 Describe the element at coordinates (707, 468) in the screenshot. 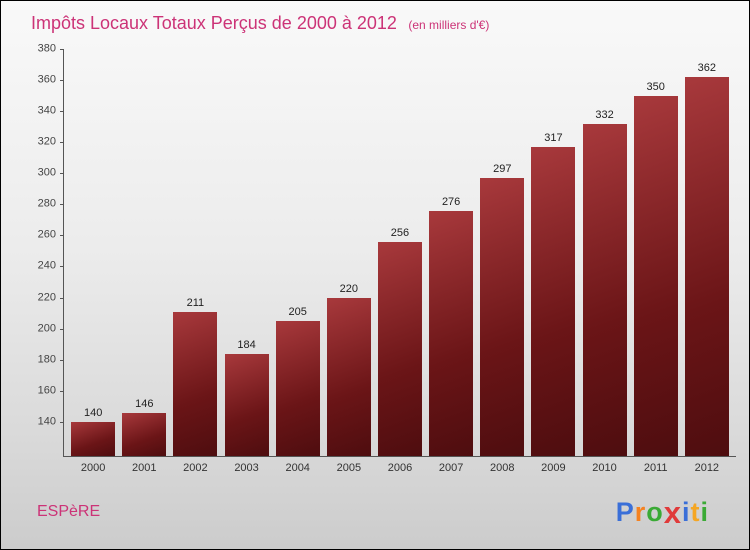

I see `x-tick-label: 2012` at that location.